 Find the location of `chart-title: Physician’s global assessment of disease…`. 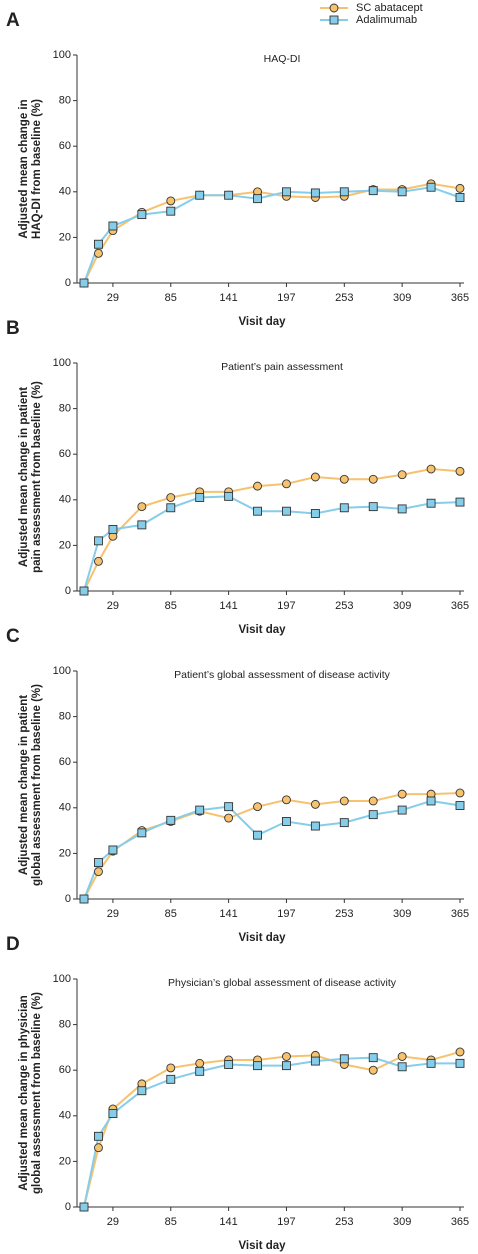

chart-title: Physician’s global assessment of disease… is located at coordinates (282, 983).